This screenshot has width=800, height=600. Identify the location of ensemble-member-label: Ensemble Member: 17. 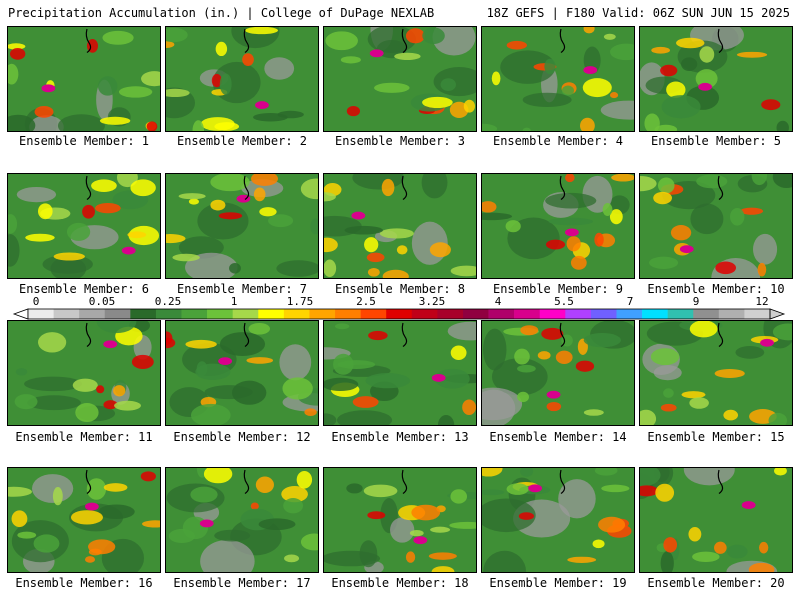
(242, 583).